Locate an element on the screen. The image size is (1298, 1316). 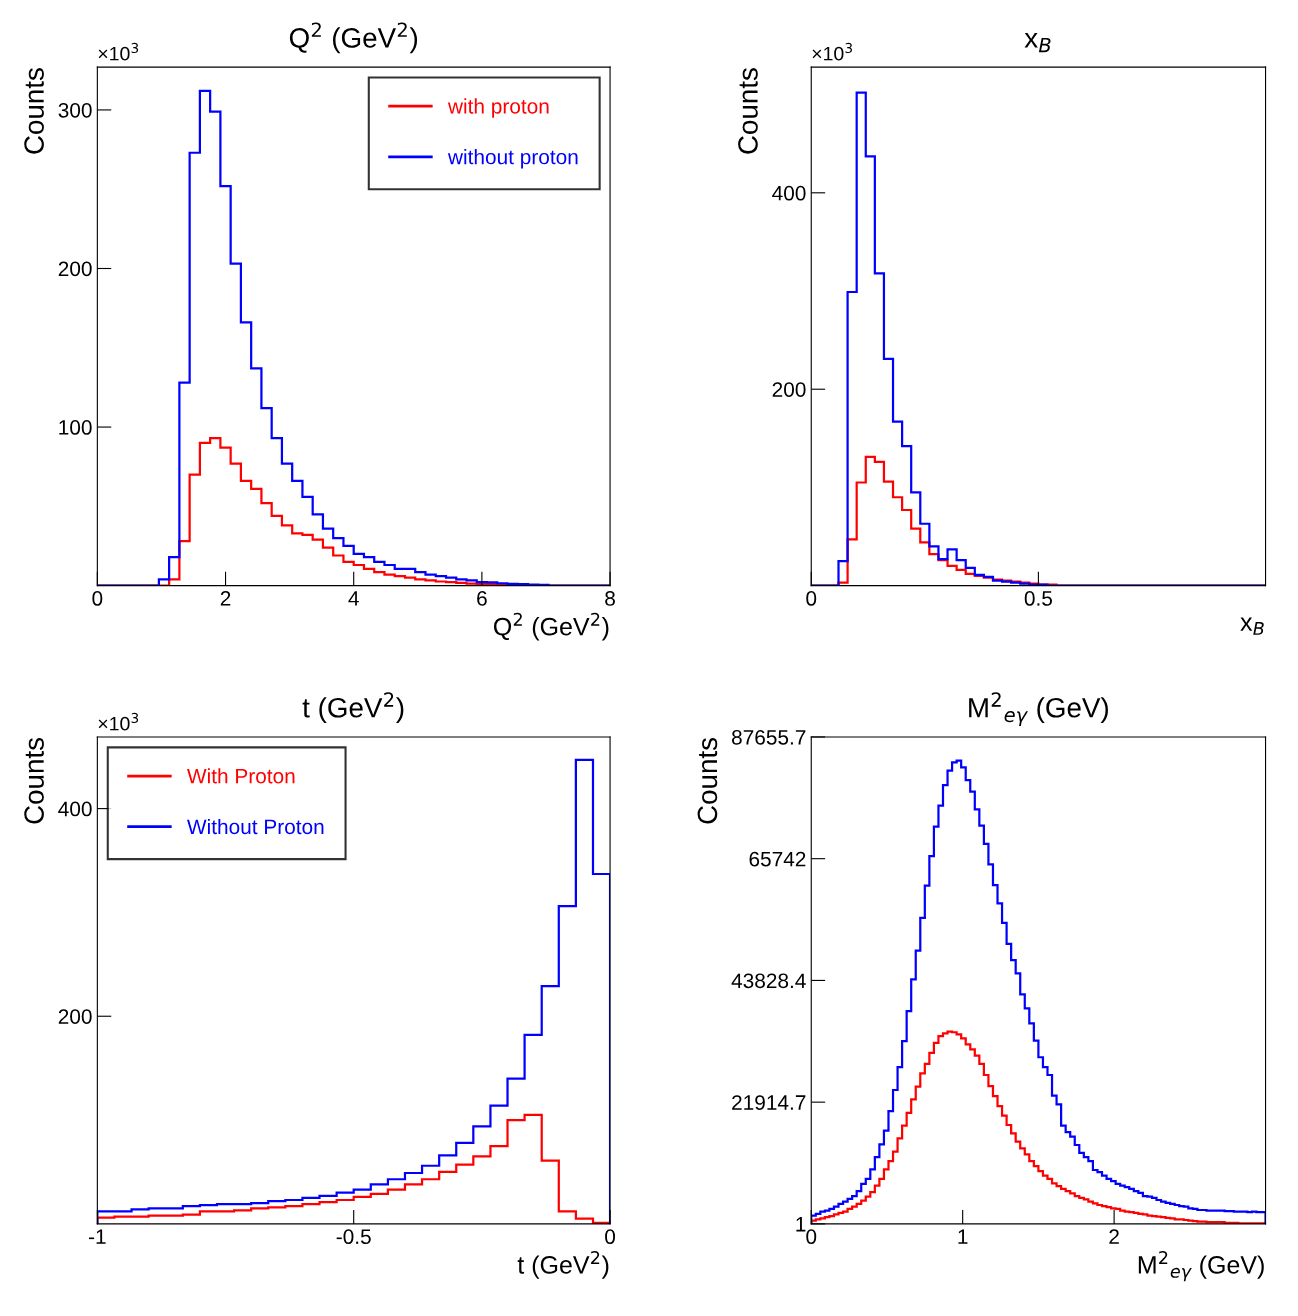
x-tick-label: 0.5 is located at coordinates (1038, 598).